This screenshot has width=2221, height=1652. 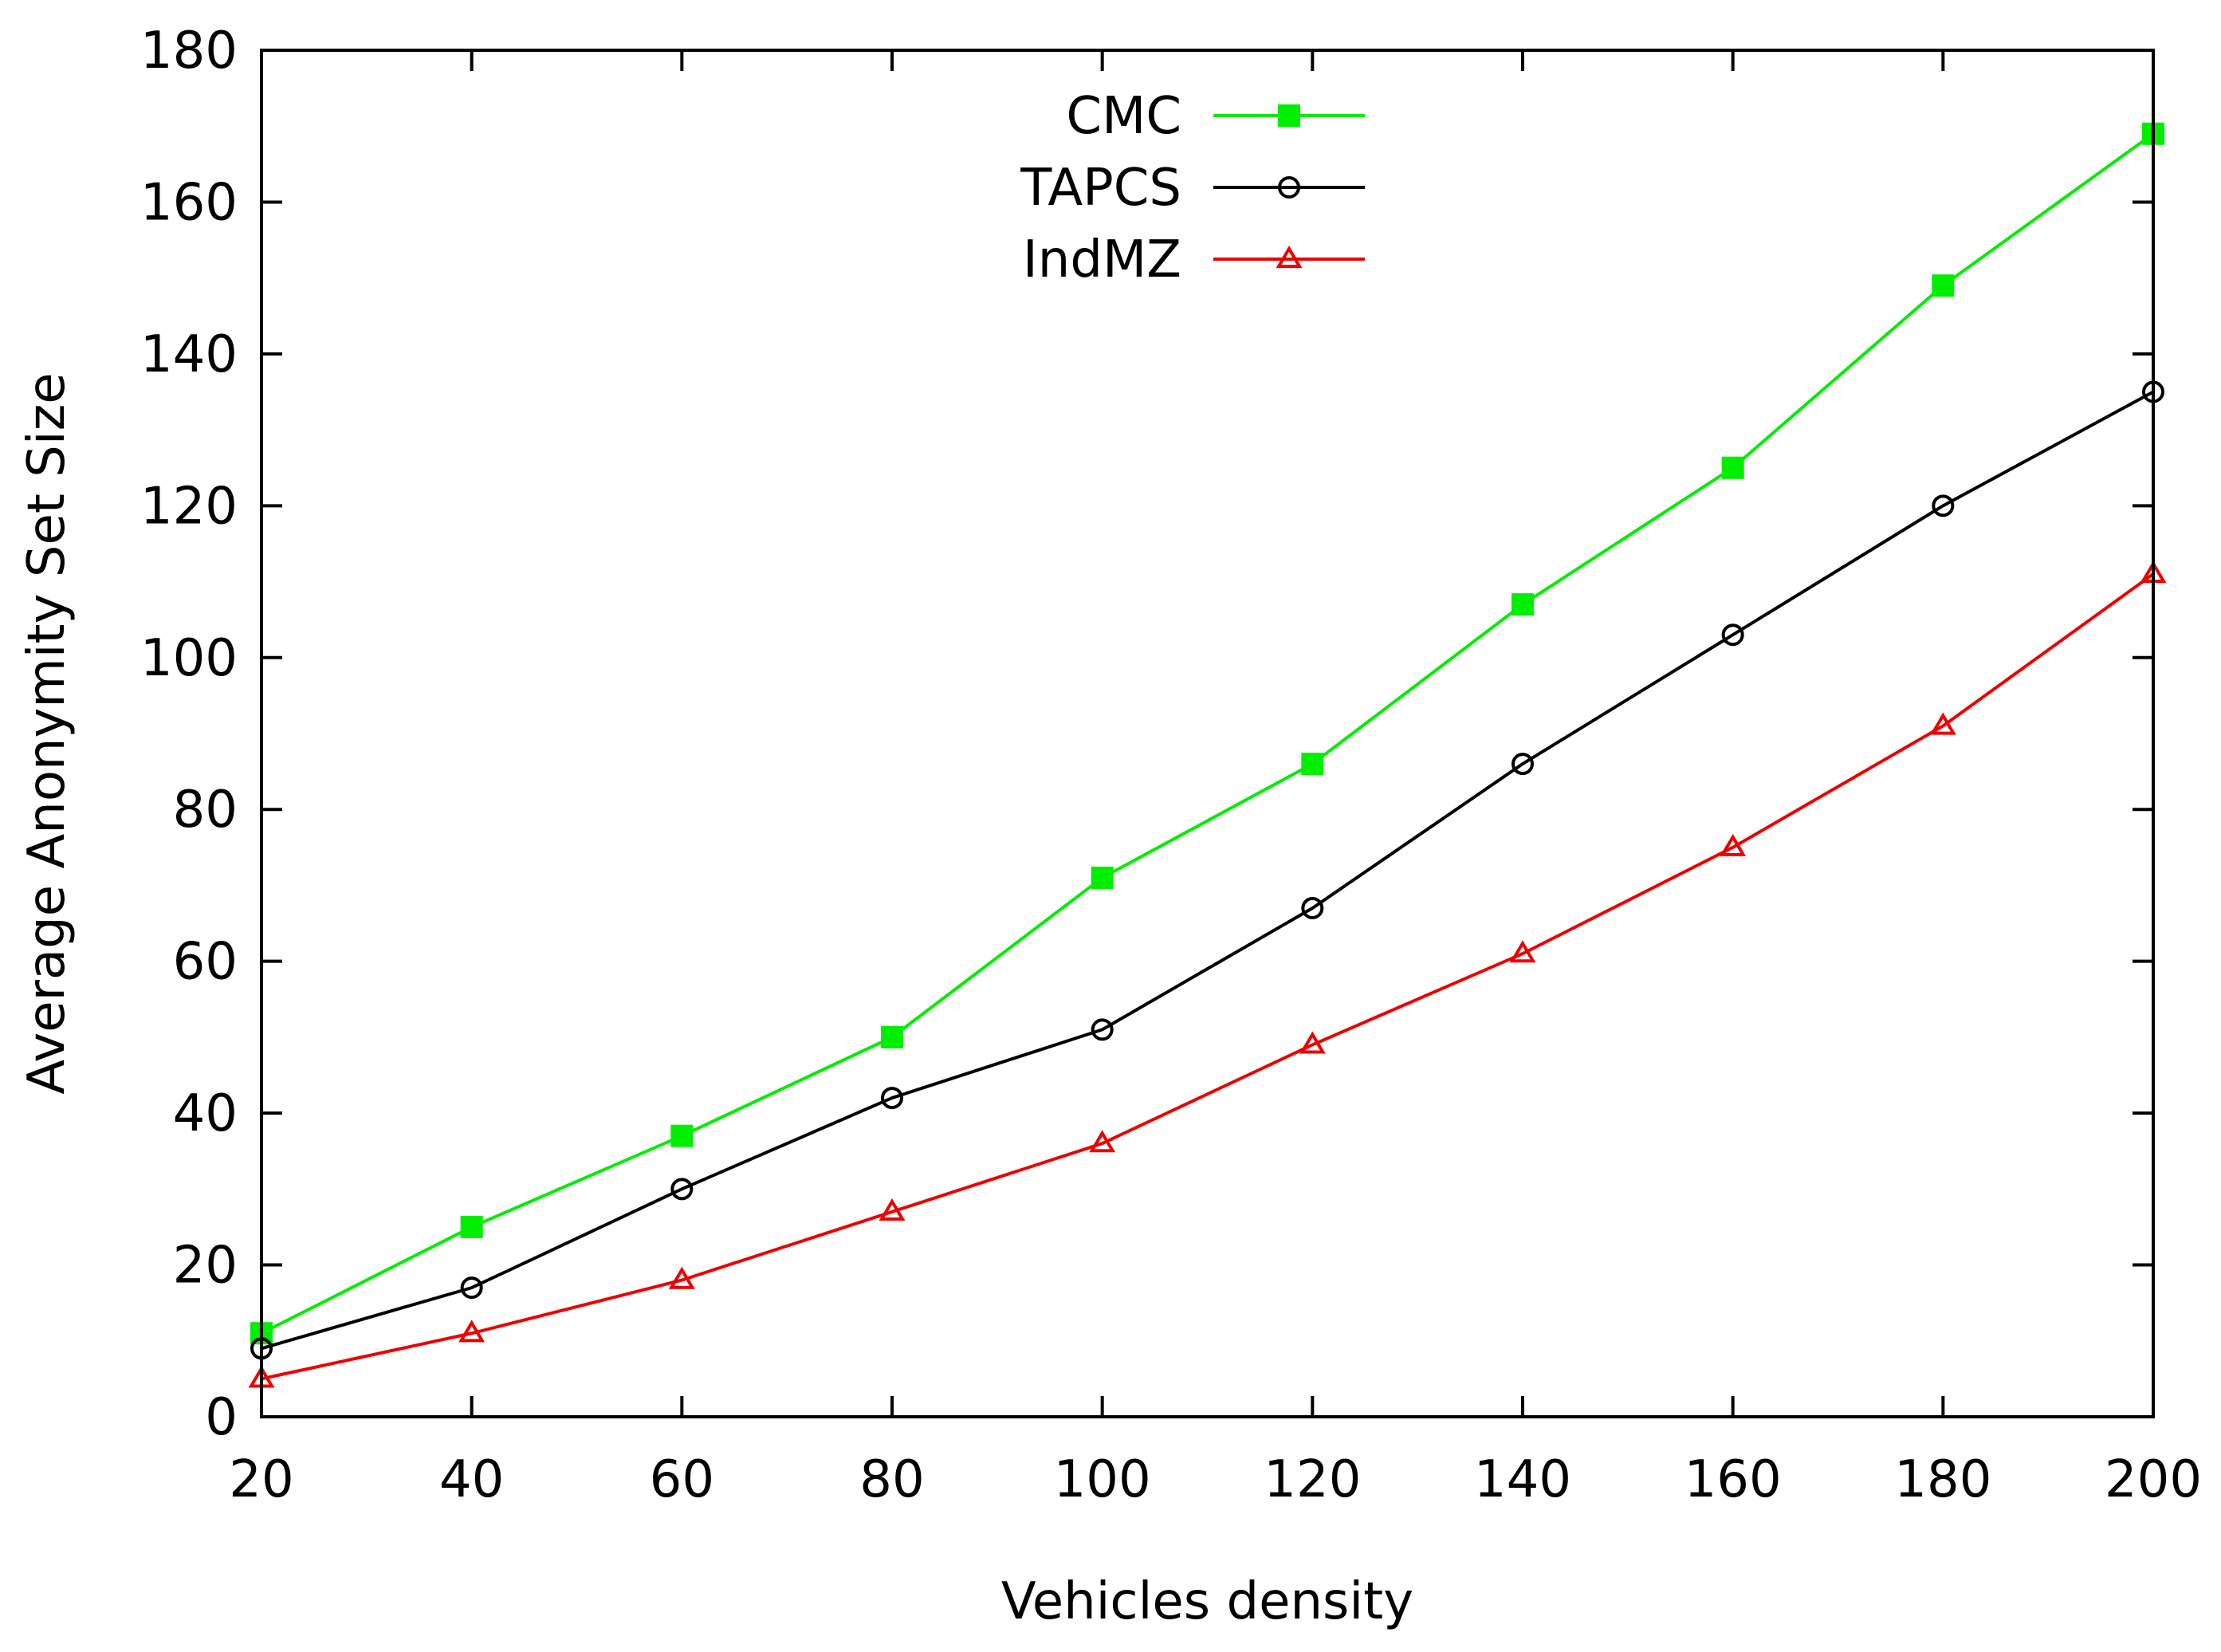 What do you see at coordinates (682, 1479) in the screenshot?
I see `x-tick-label: 60` at bounding box center [682, 1479].